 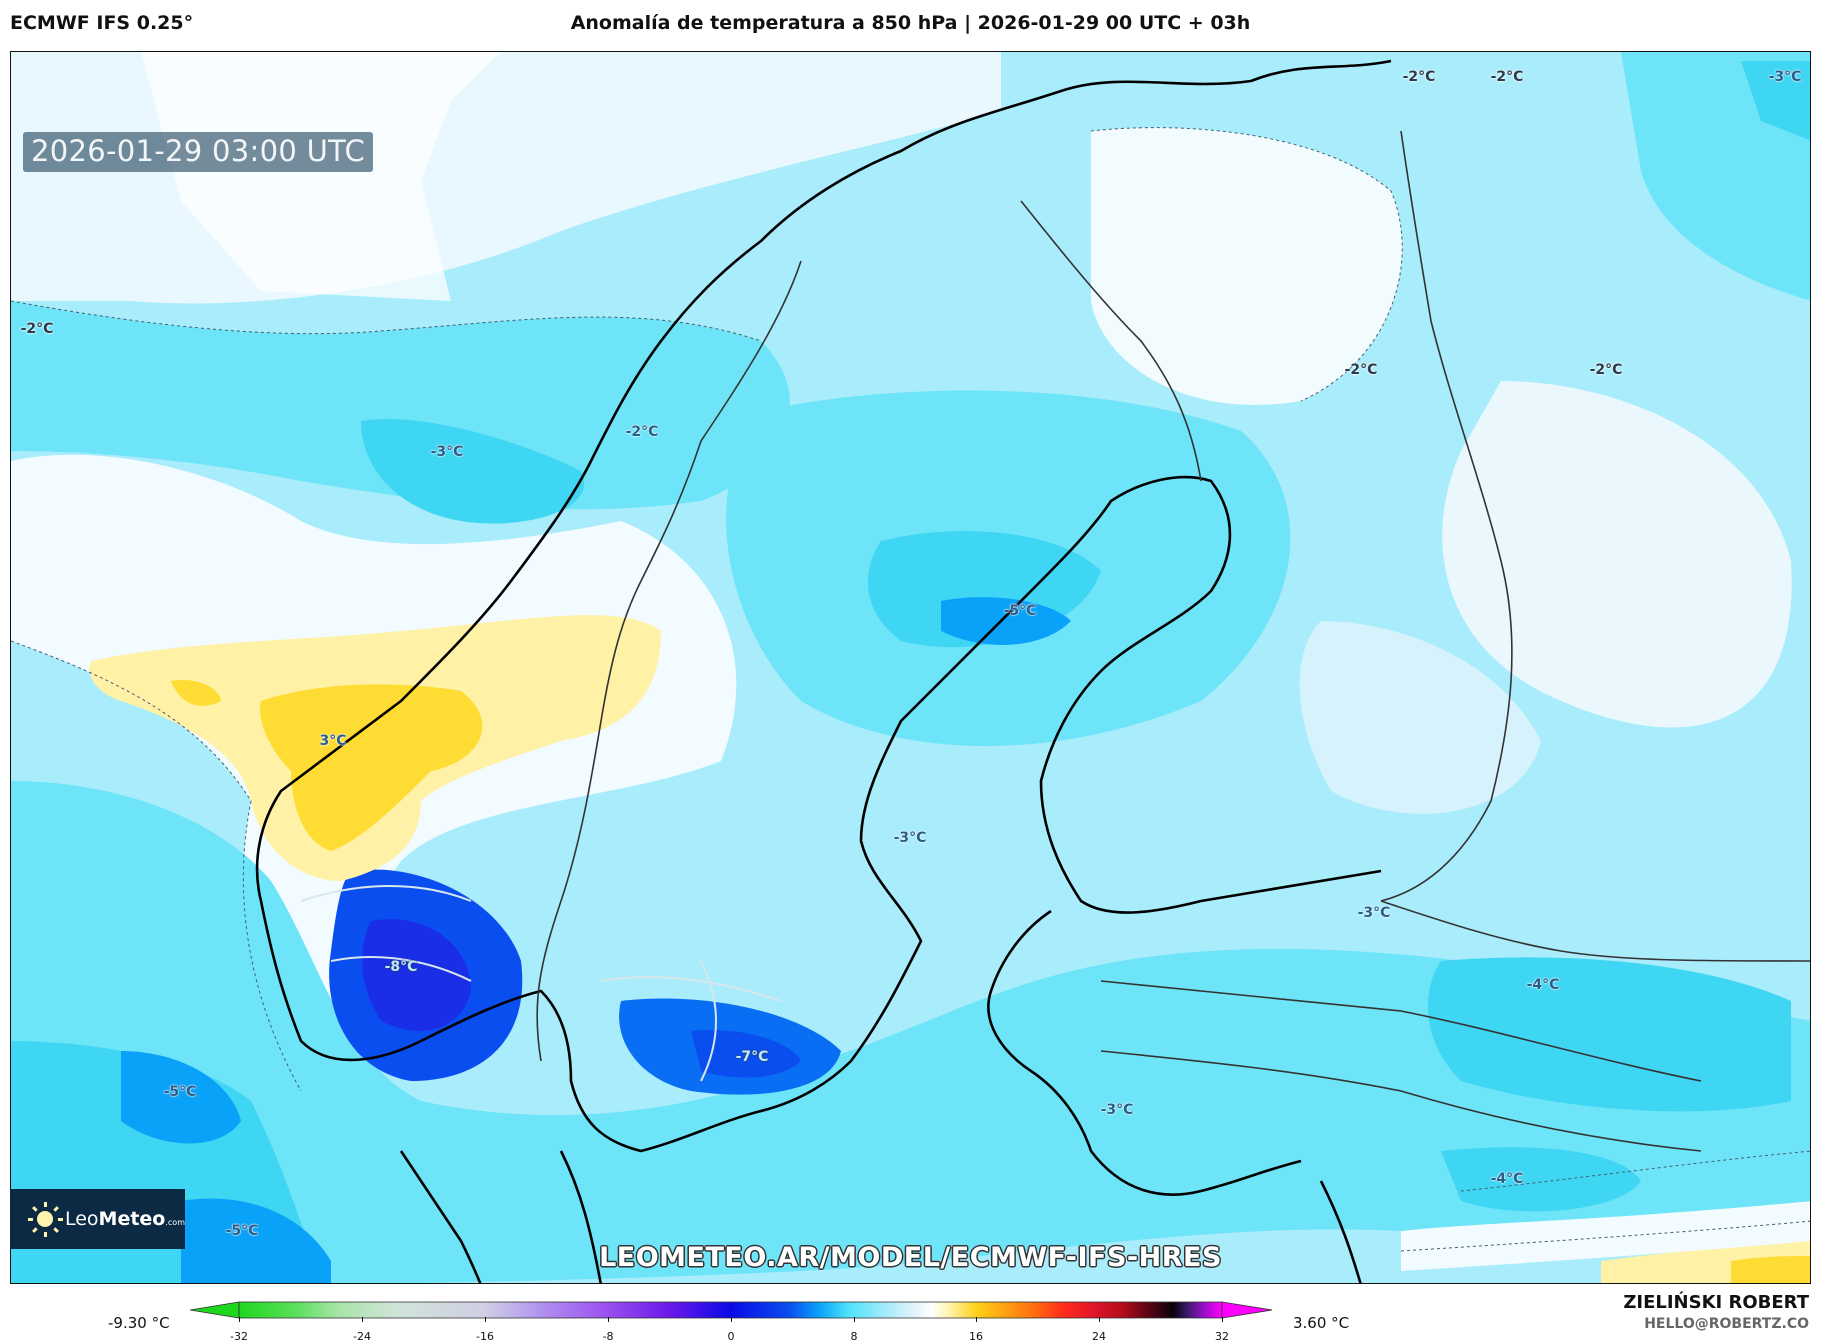 What do you see at coordinates (362, 1336) in the screenshot?
I see `colorbar-tick-label: -24` at bounding box center [362, 1336].